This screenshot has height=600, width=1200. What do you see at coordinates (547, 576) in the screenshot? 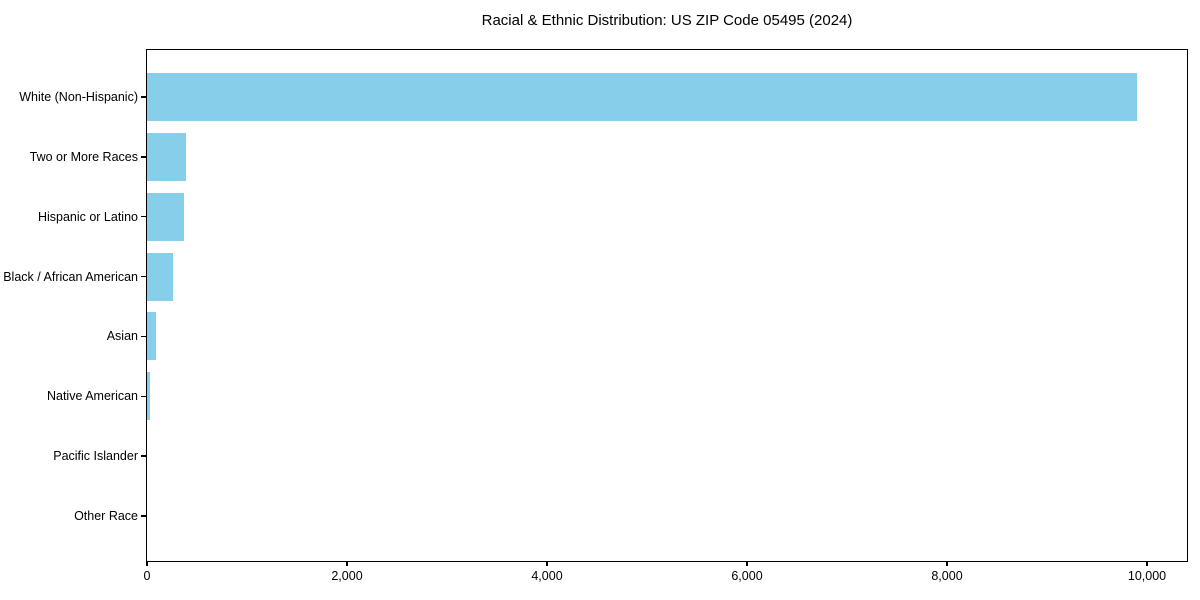
I see `x-tick-label: 4,000` at bounding box center [547, 576].